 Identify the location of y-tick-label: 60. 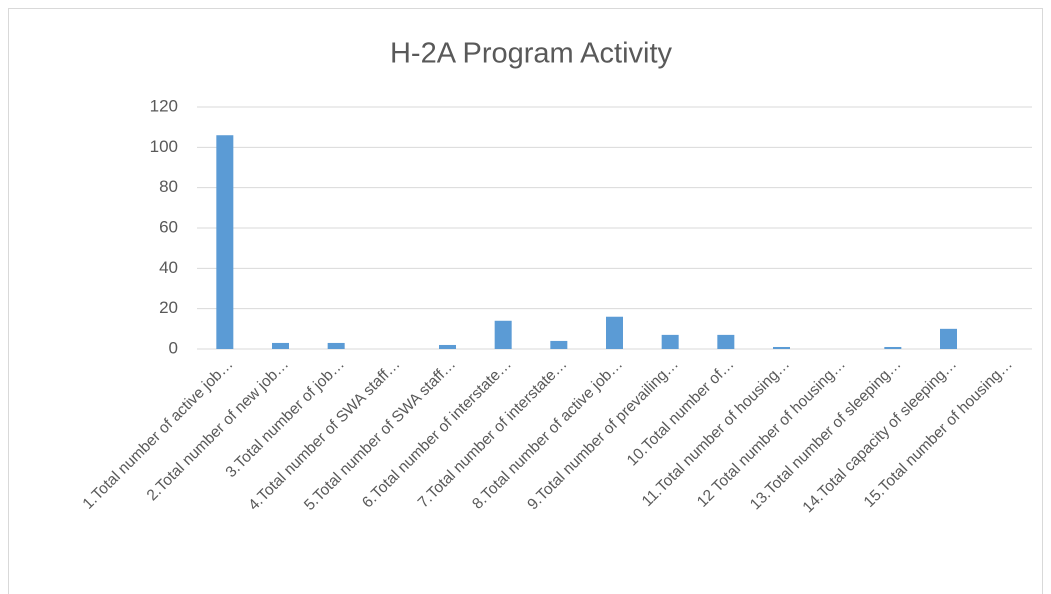
(168, 226).